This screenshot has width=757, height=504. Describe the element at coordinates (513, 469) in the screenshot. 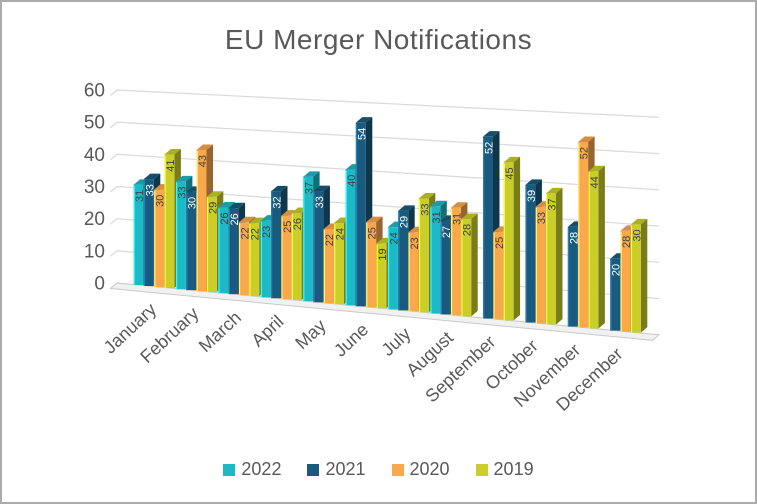

I see `legend-label: 2019` at that location.